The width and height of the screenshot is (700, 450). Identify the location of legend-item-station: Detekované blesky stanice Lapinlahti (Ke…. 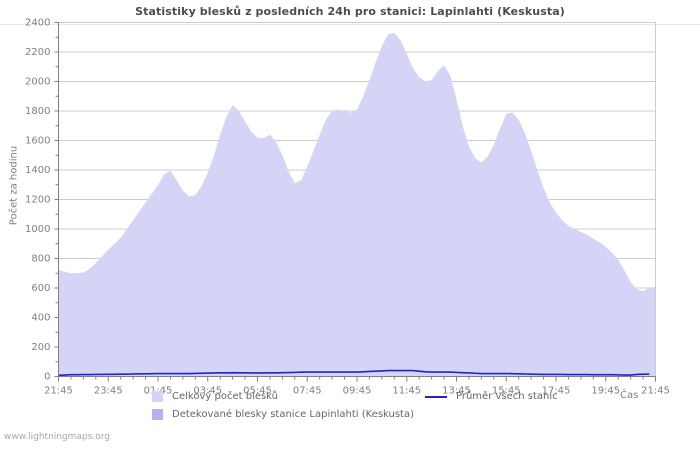
(283, 414).